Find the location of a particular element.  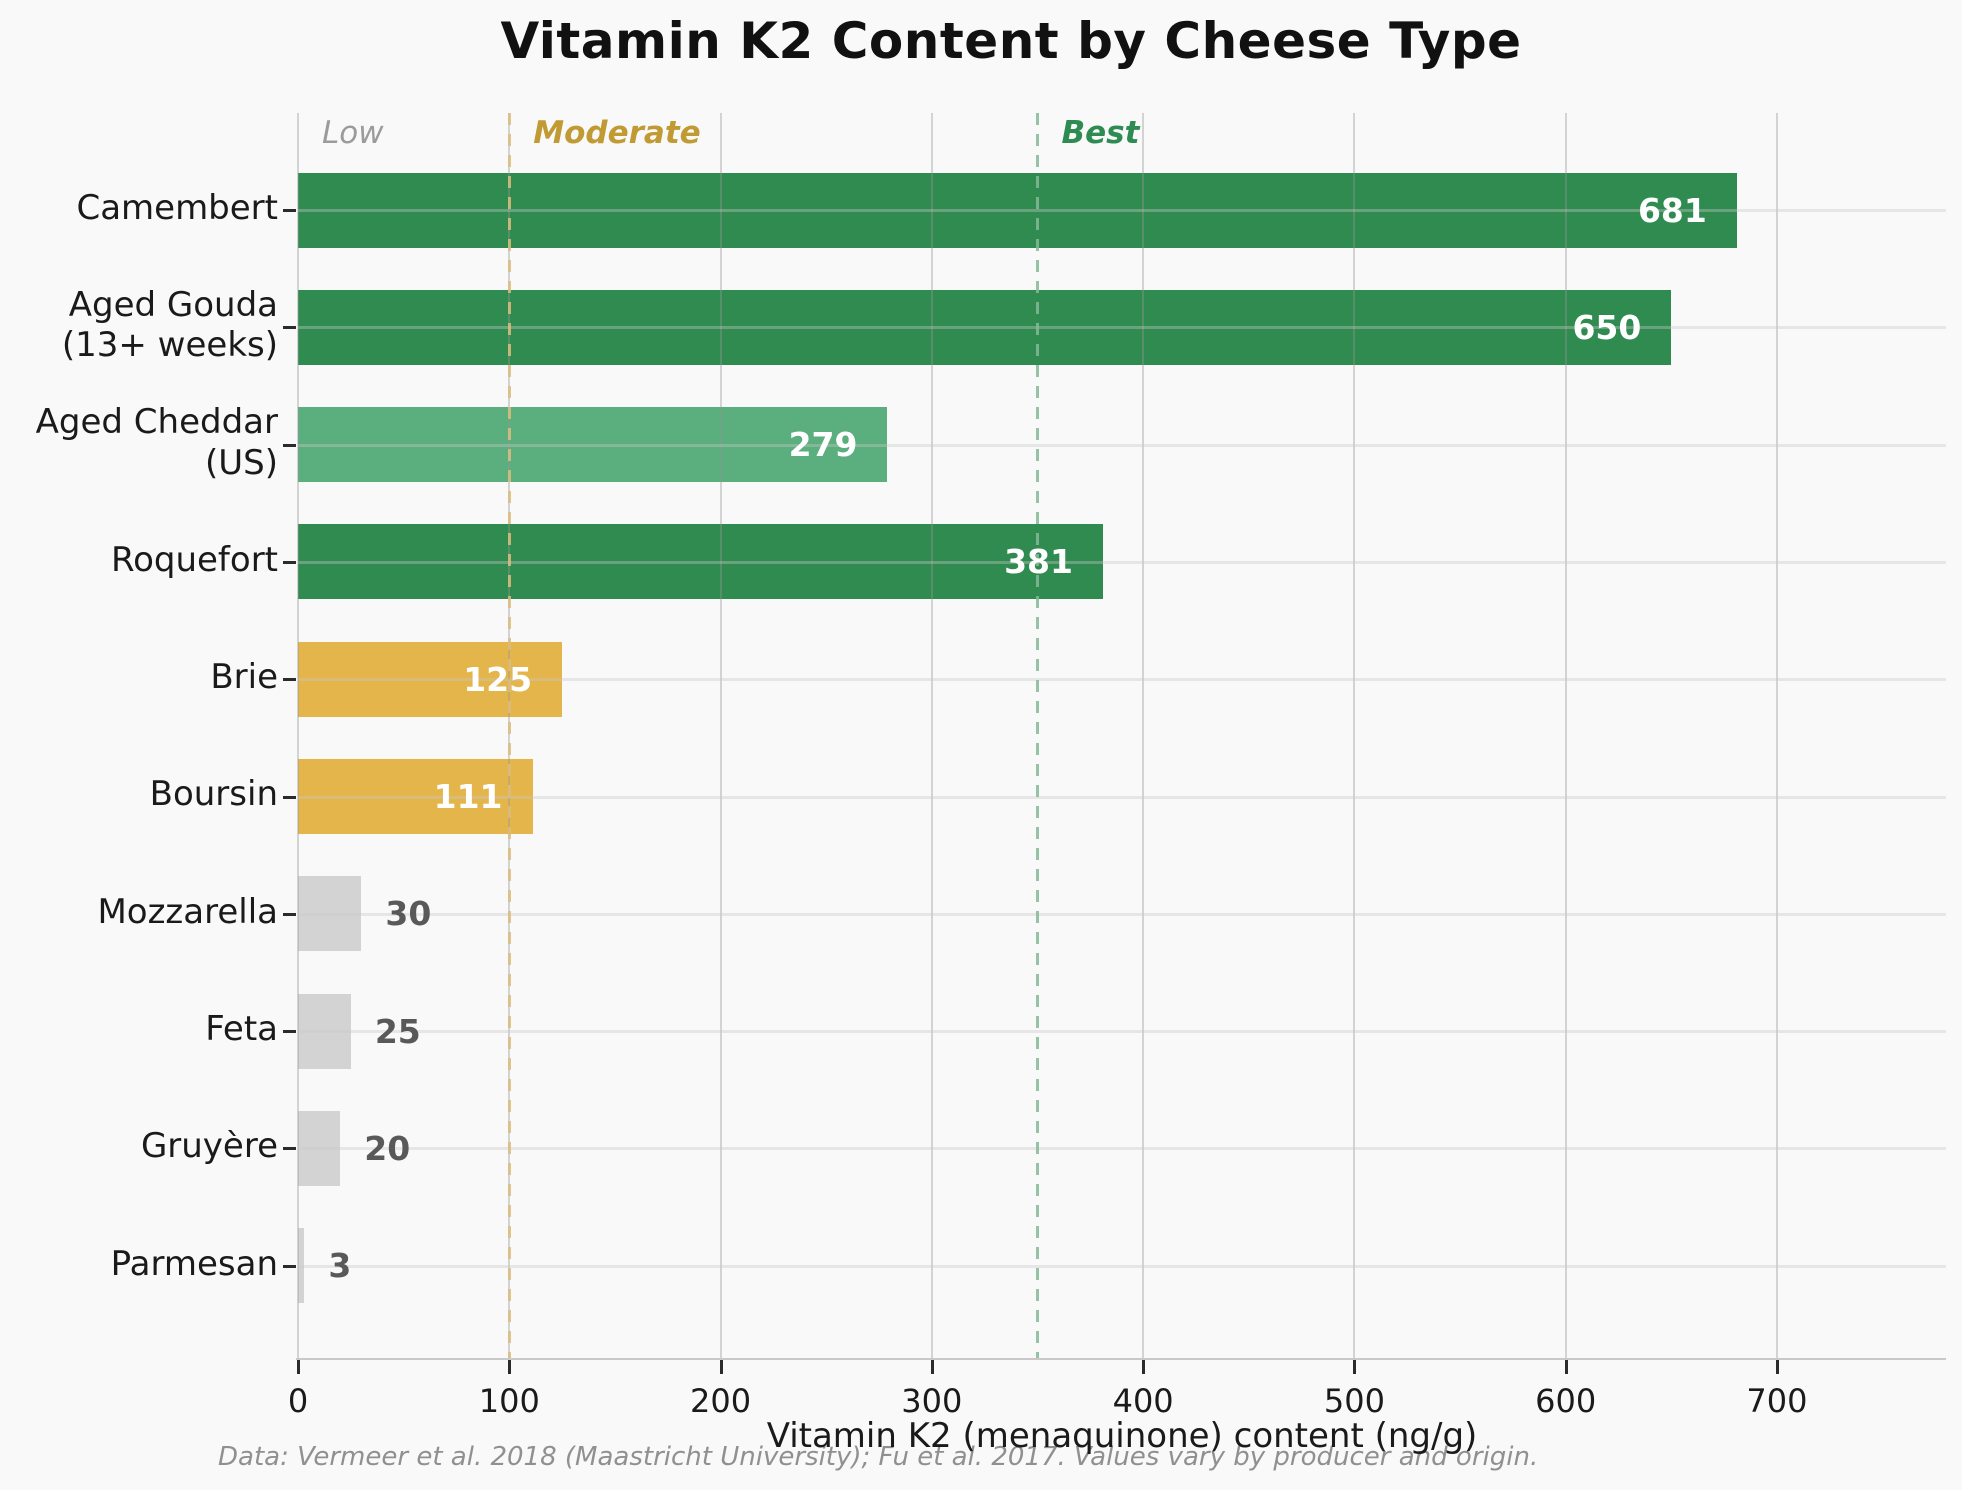

zone-label-best: Best is located at coordinates (1100, 133).